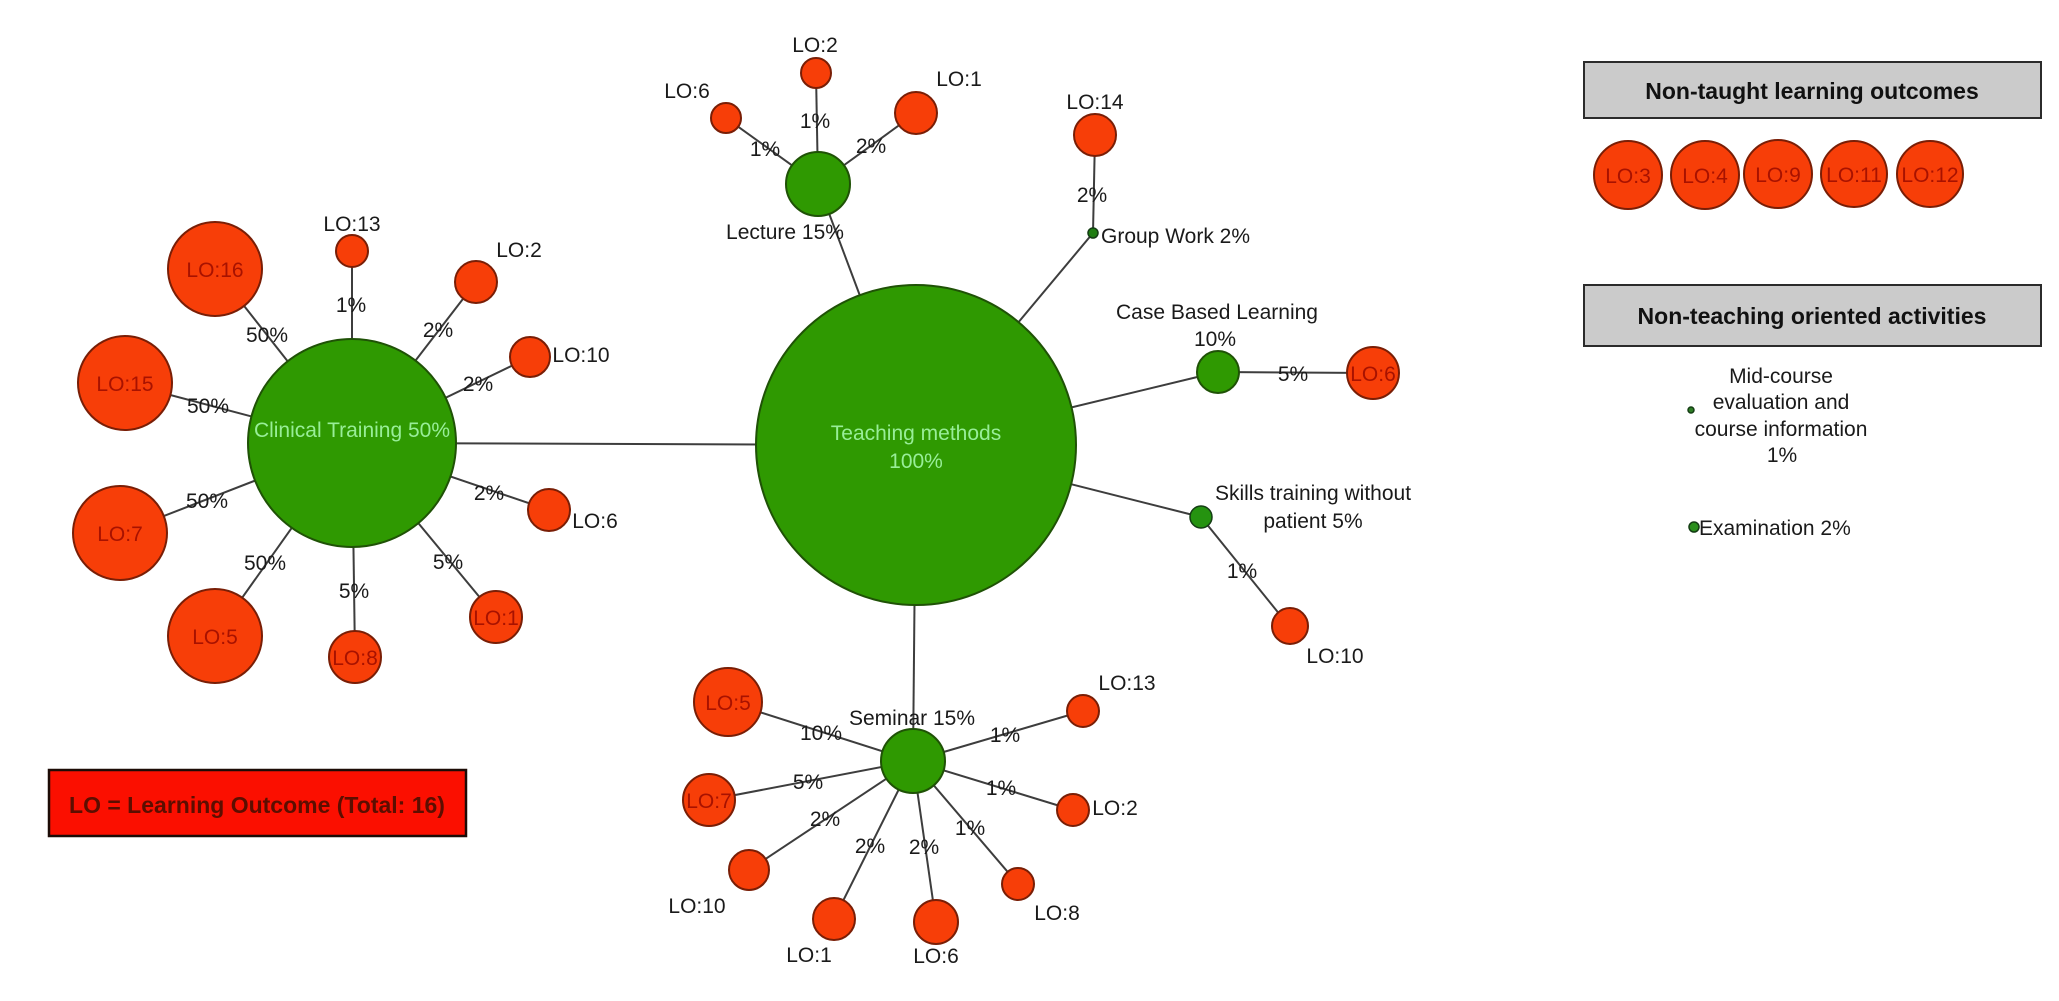  Describe the element at coordinates (352, 430) in the screenshot. I see `svg-text: Clinical Training 50%` at that location.